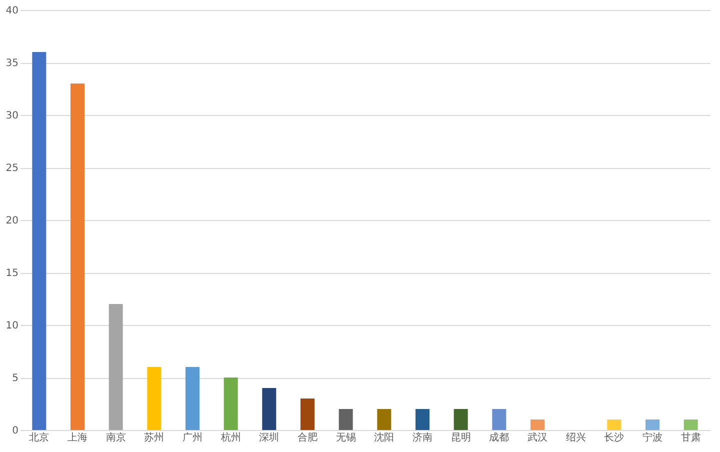 This screenshot has width=720, height=452. What do you see at coordinates (39, 438) in the screenshot?
I see `x-tick-label: 北京` at bounding box center [39, 438].